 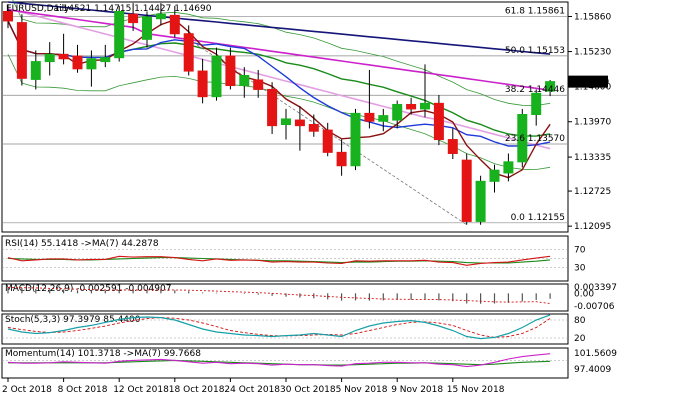 What do you see at coordinates (133, 9) in the screenshot?
I see `ohlc-readout: 1.14521 1.14715 1.14427 1.14690` at bounding box center [133, 9].